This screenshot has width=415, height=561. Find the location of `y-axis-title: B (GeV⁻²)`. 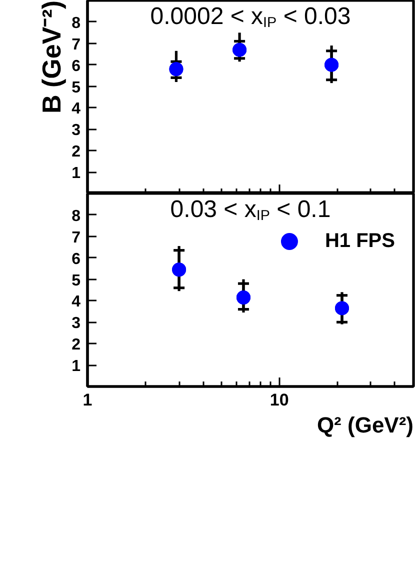

y-axis-title: B (GeV⁻²) is located at coordinates (51, 57).